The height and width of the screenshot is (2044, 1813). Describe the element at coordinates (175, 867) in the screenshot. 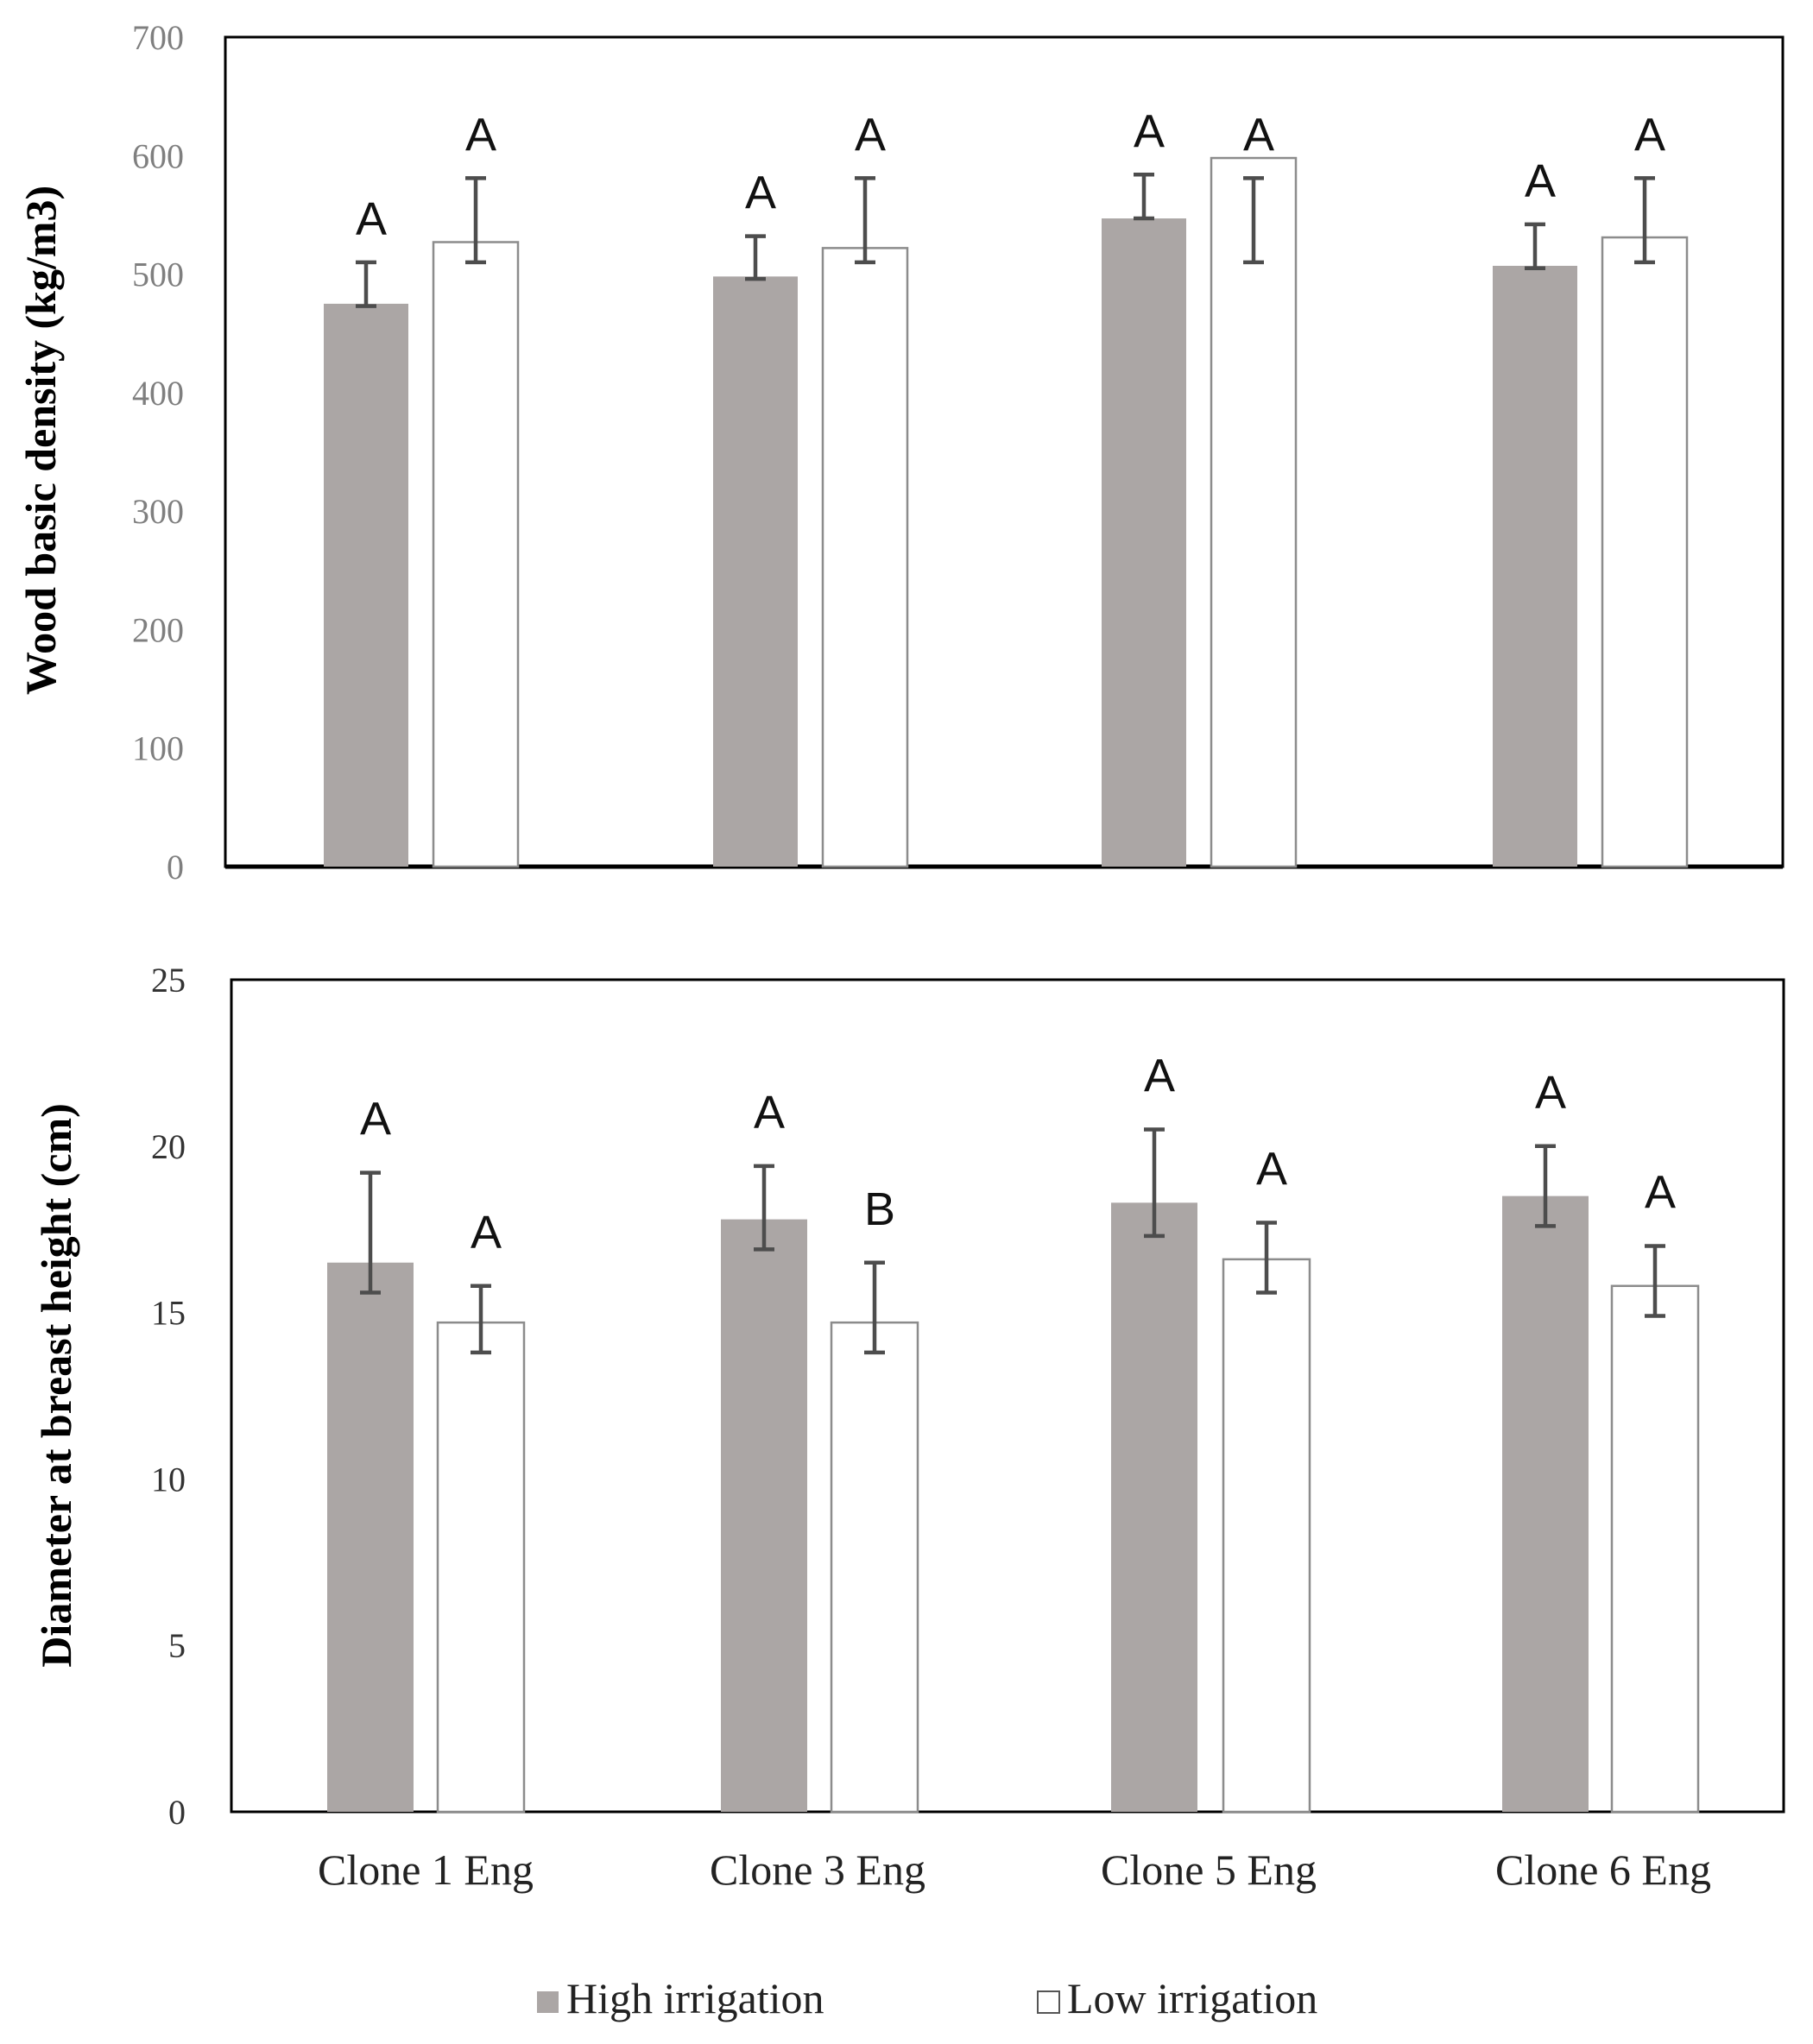

I see `density-y-tick-label: 0` at that location.